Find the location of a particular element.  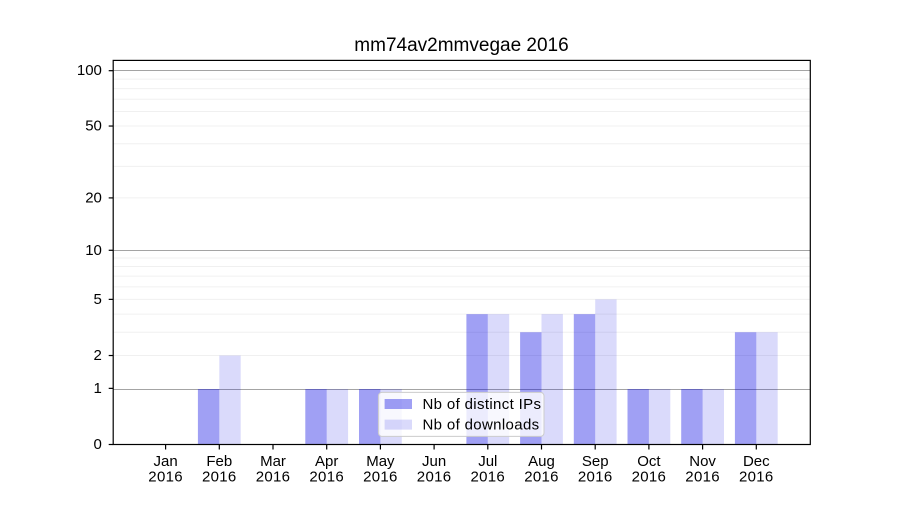

svg-text: Nb of distinct IPs is located at coordinates (482, 404).